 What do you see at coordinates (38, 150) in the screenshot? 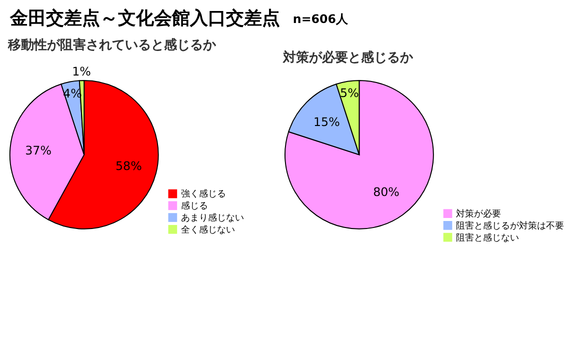
I see `data-label: 37%` at bounding box center [38, 150].